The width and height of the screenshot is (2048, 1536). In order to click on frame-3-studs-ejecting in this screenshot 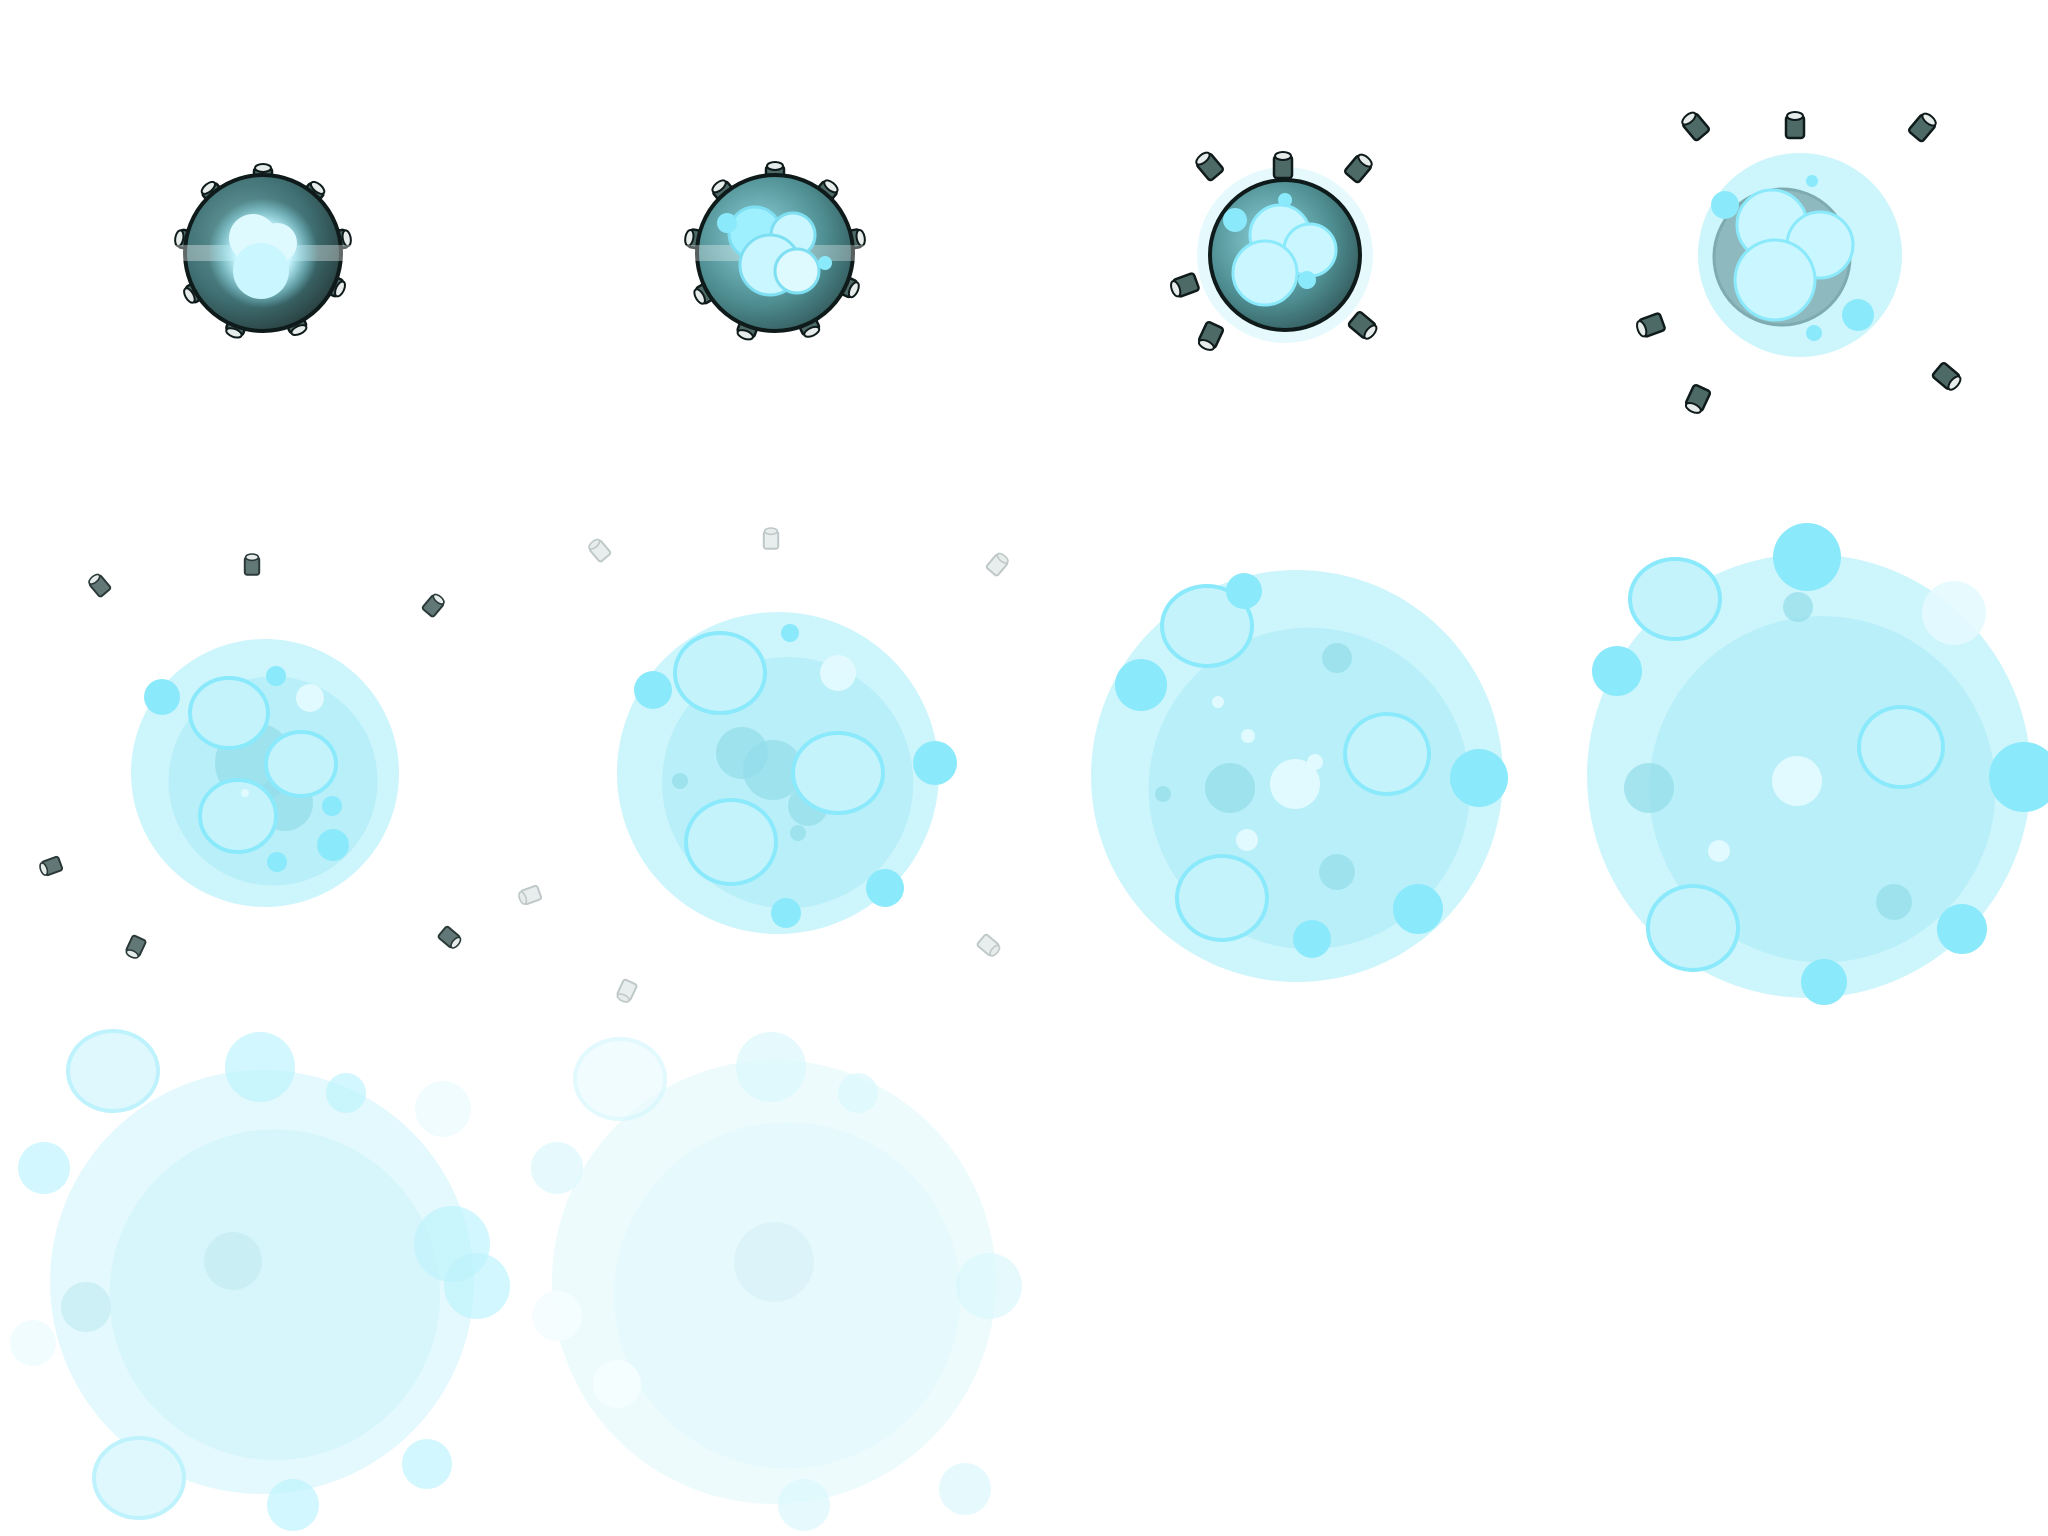, I will do `click(1274, 251)`.